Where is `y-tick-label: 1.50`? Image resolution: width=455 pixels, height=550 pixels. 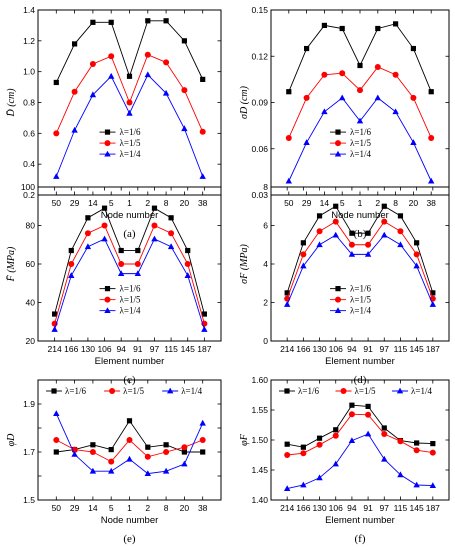
y-tick-label: 1.50 is located at coordinates (259, 440).